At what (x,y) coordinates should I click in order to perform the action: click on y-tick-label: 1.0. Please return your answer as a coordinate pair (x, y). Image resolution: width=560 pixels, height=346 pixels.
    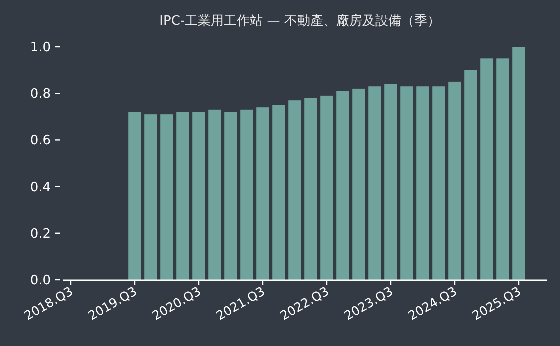
    Looking at the image, I should click on (40, 48).